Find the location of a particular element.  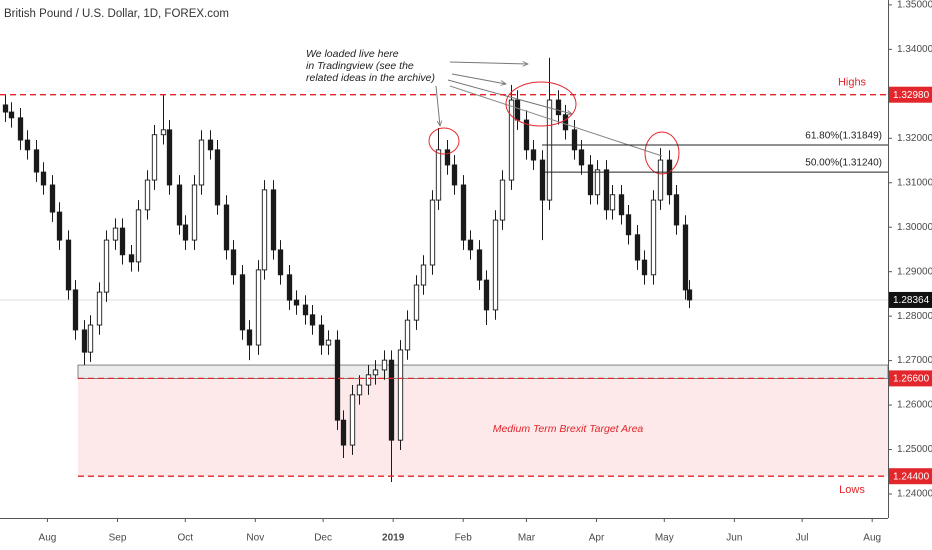

y-tick-label: 1.27000 is located at coordinates (914, 360).